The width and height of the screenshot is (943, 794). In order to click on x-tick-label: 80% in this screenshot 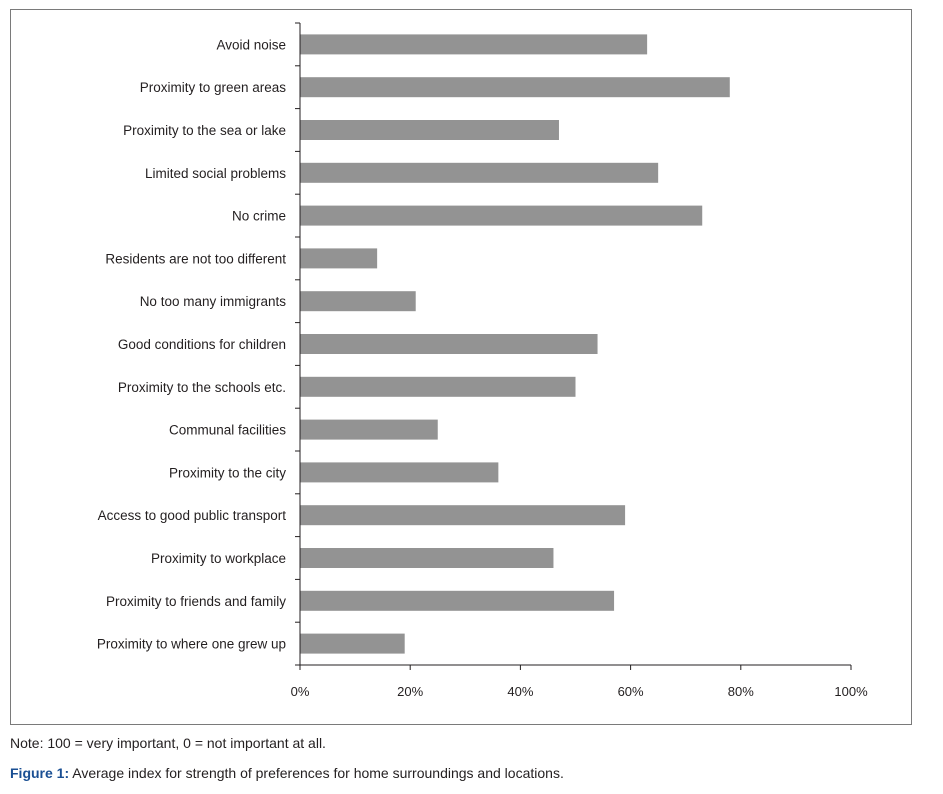, I will do `click(741, 691)`.